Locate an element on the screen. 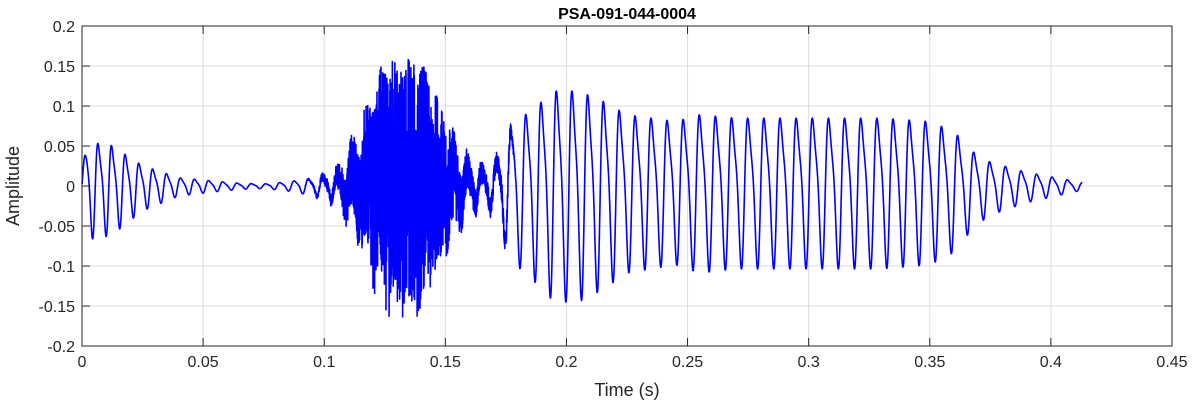 Image resolution: width=1193 pixels, height=409 pixels. x-axis-label: Time (s) is located at coordinates (626, 390).